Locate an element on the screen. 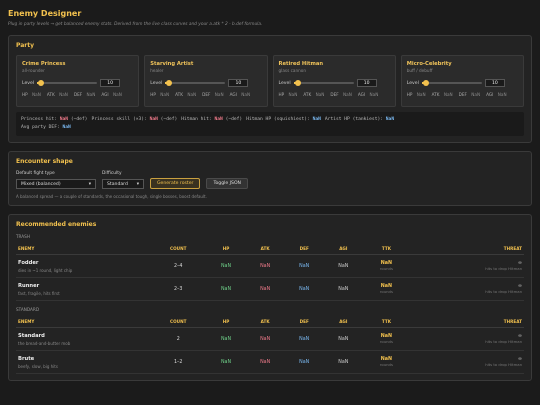 This screenshot has width=540, height=405. count-cell: 1–2 is located at coordinates (178, 362).